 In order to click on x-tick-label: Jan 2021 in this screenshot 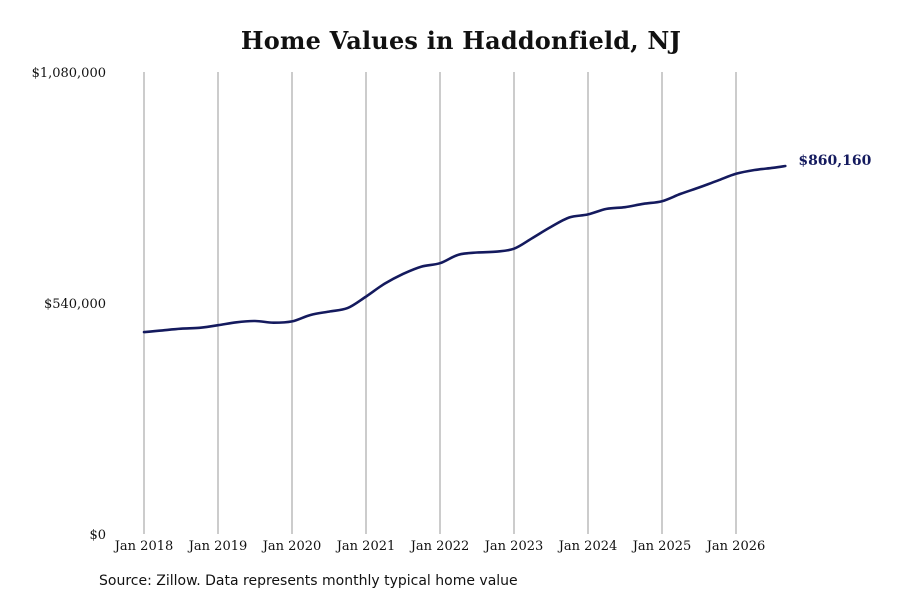, I will do `click(365, 546)`.